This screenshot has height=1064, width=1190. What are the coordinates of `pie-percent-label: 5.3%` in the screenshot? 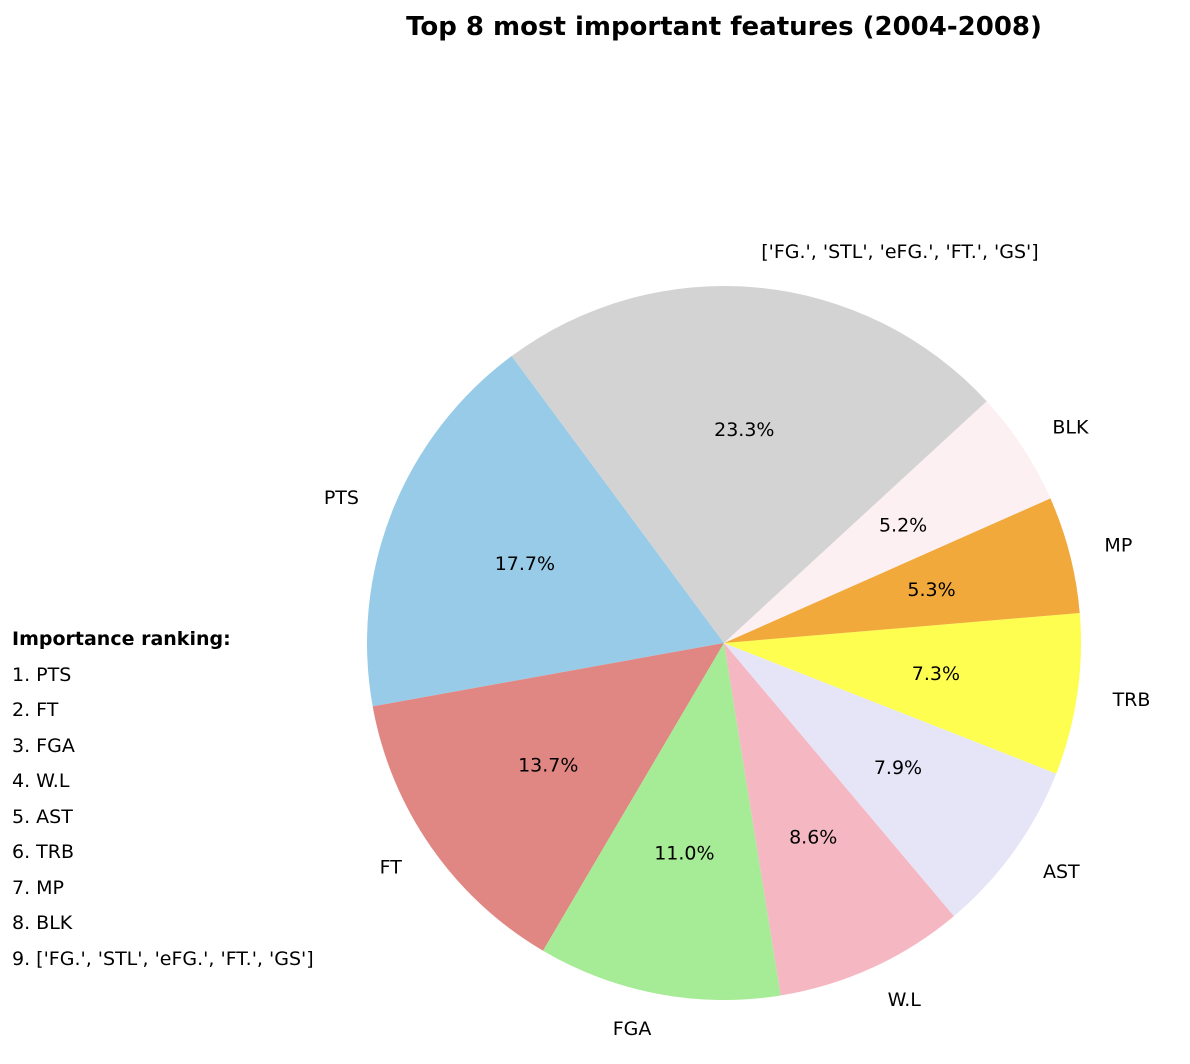 It's located at (931, 590).